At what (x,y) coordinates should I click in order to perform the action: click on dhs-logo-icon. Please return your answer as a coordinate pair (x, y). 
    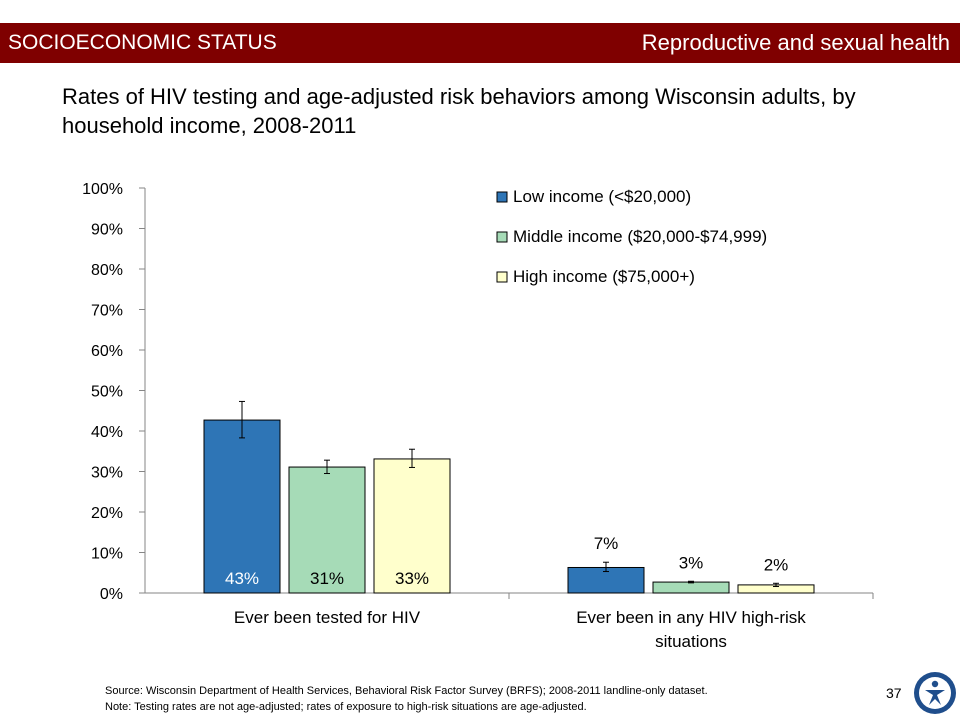
    Looking at the image, I should click on (935, 693).